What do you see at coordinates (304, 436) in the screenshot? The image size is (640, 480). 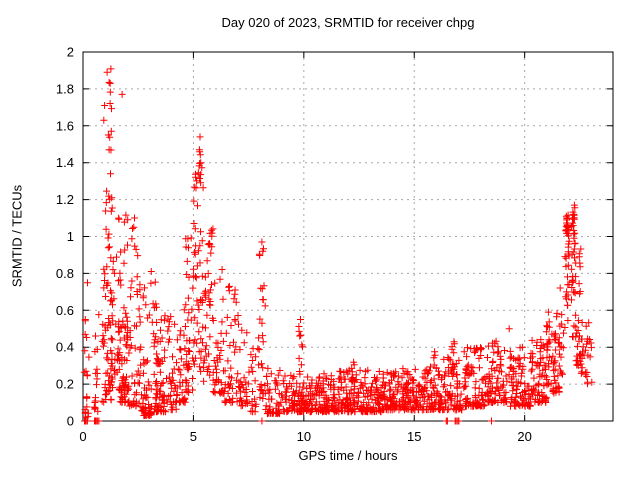 I see `x-tick-label: 10` at bounding box center [304, 436].